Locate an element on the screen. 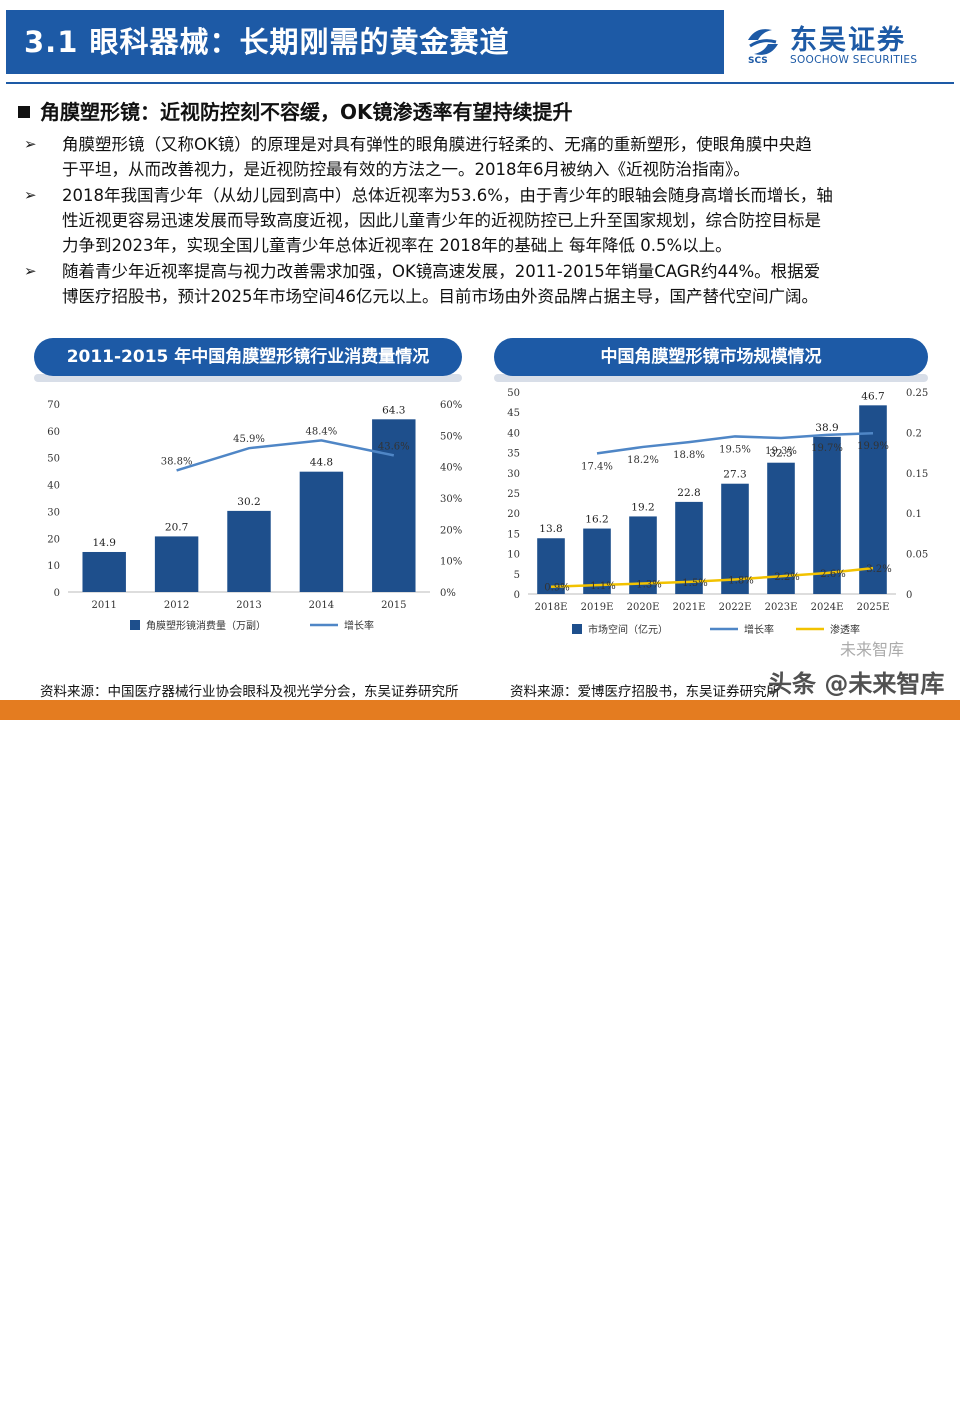 The height and width of the screenshot is (1414, 960). growth-rate-label: 45.9% is located at coordinates (249, 439).